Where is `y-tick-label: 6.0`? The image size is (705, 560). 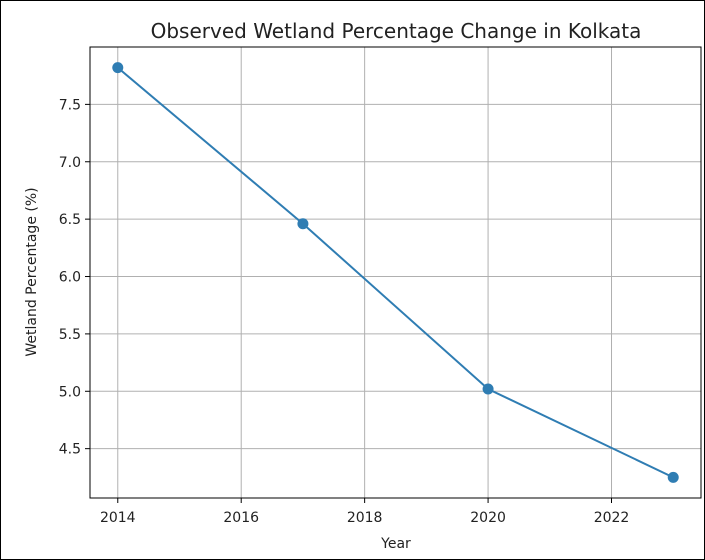 y-tick-label: 6.0 is located at coordinates (70, 278).